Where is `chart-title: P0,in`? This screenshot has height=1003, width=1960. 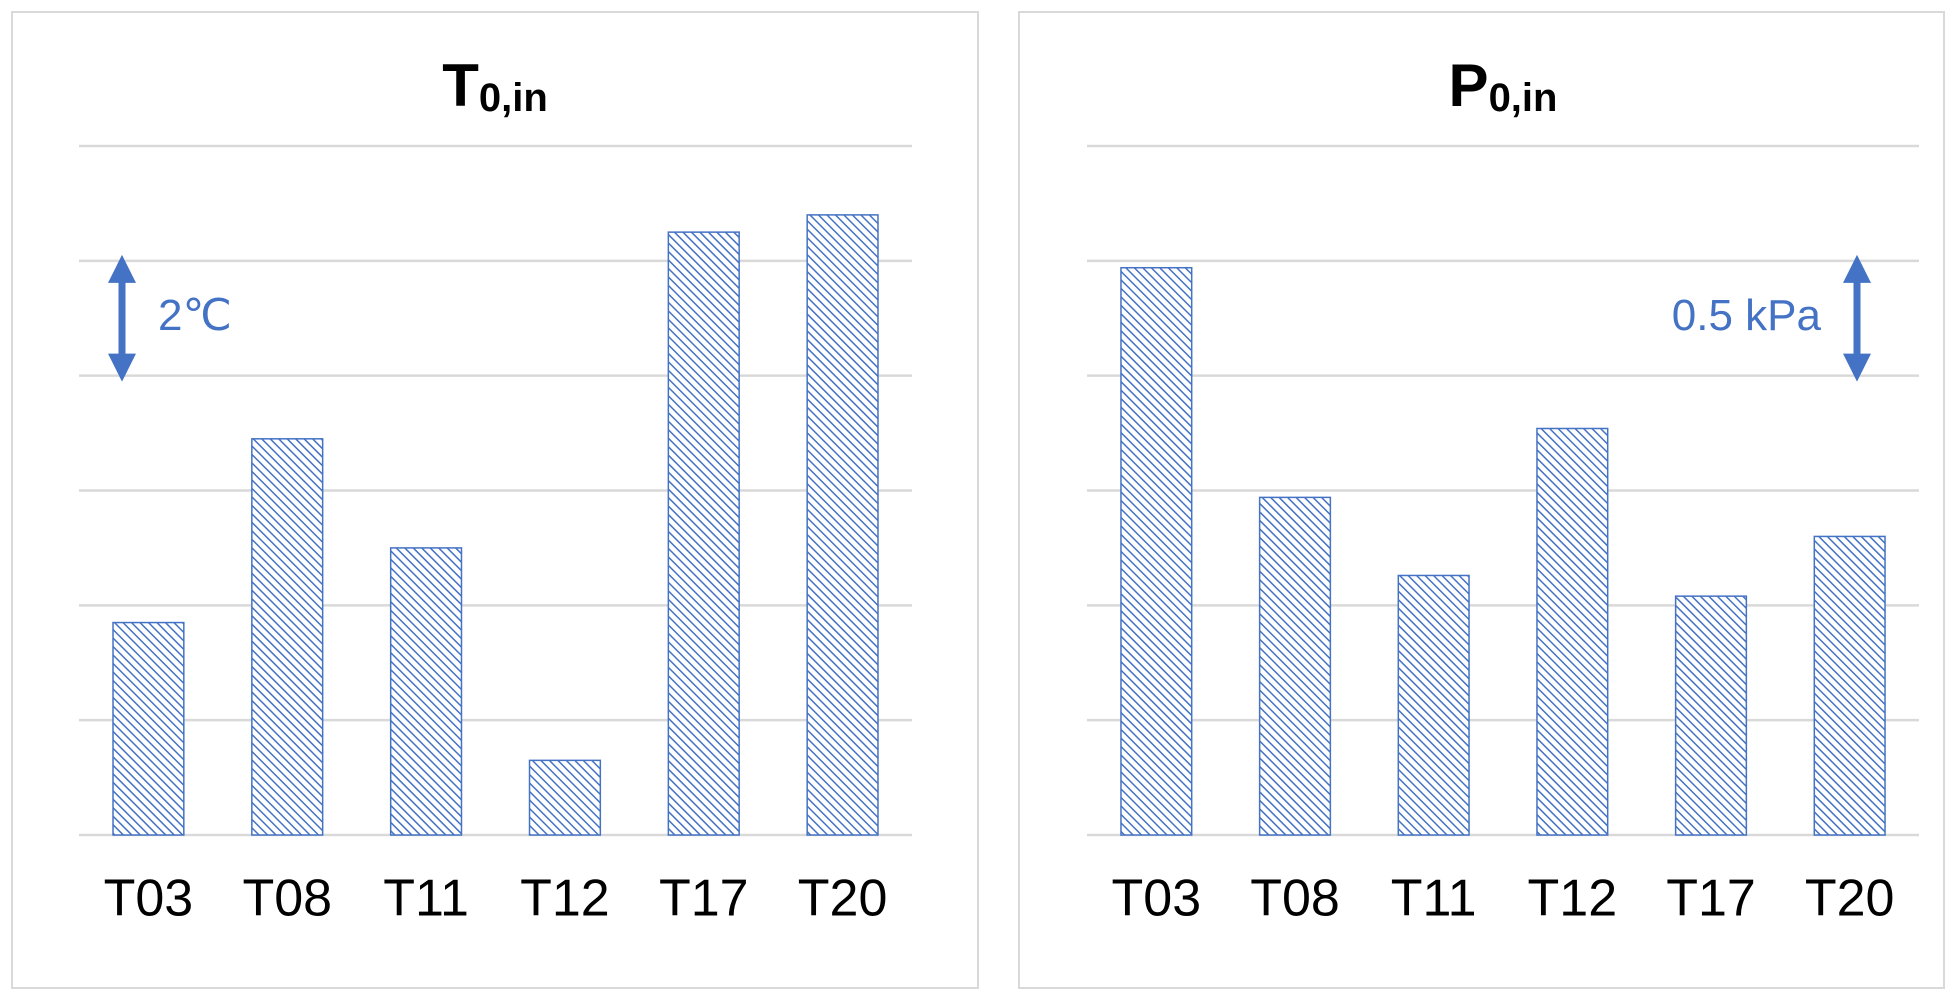
chart-title: P0,in is located at coordinates (1503, 86).